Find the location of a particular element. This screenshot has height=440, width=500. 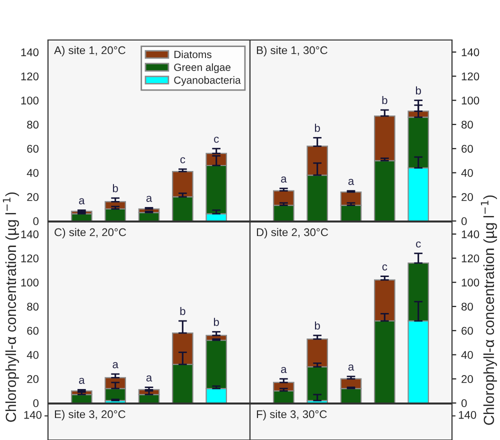

text: F) site 3, 30°C is located at coordinates (291, 415).